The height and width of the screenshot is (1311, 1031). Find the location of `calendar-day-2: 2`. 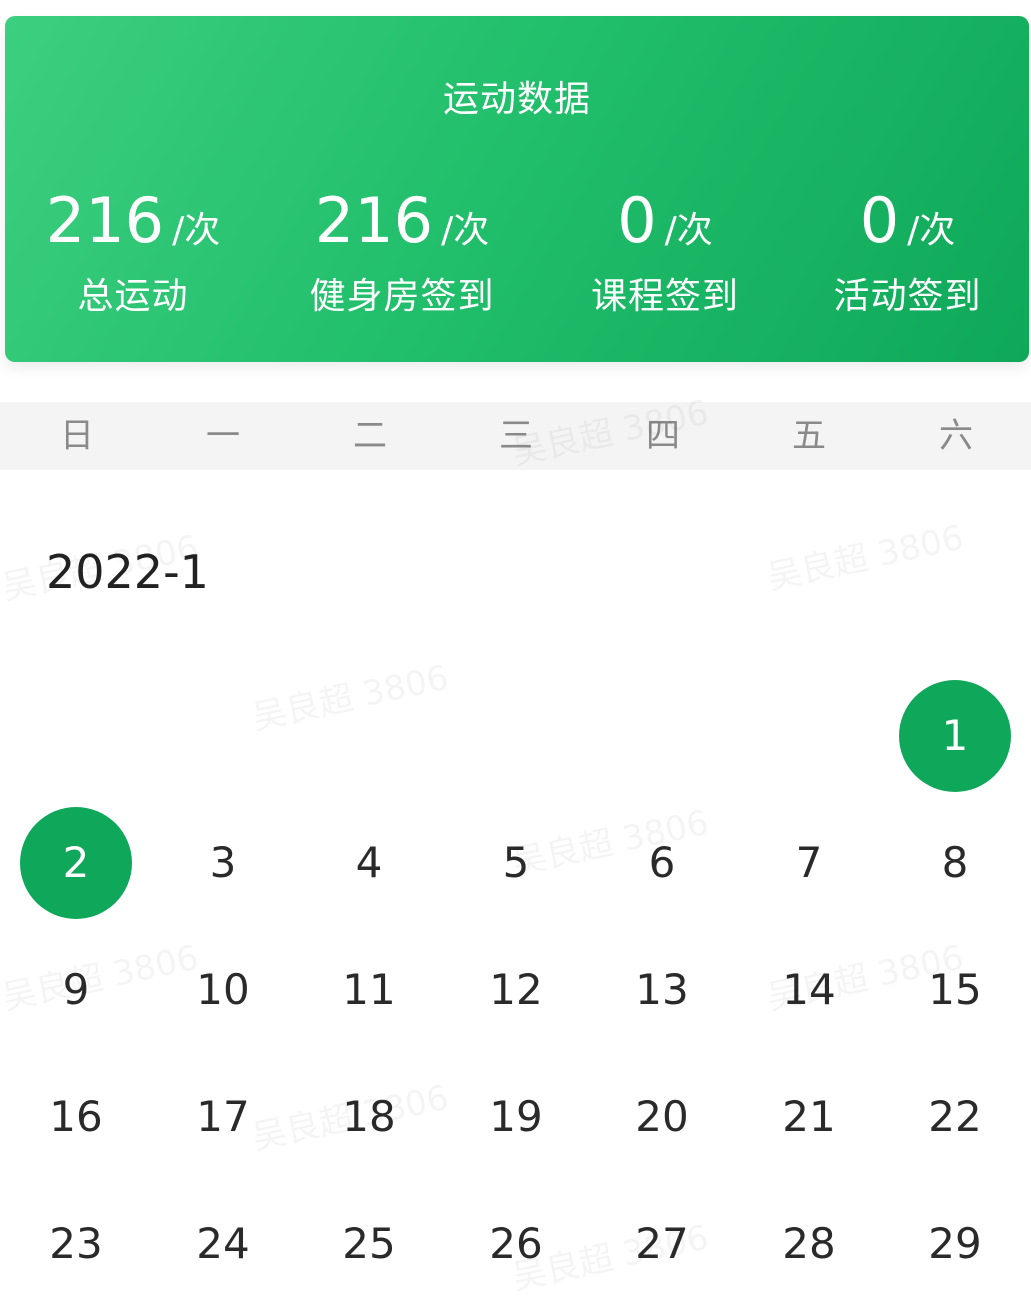

calendar-day-2: 2 is located at coordinates (76, 863).